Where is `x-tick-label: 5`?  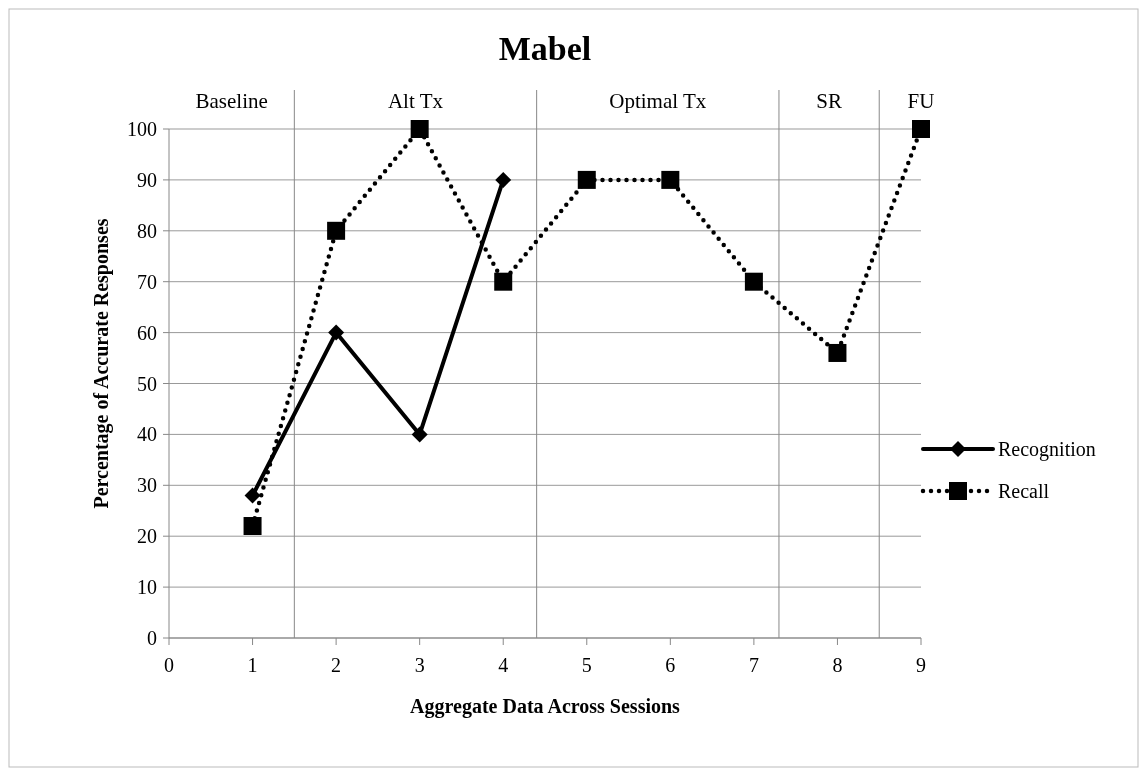
x-tick-label: 5 is located at coordinates (586, 665).